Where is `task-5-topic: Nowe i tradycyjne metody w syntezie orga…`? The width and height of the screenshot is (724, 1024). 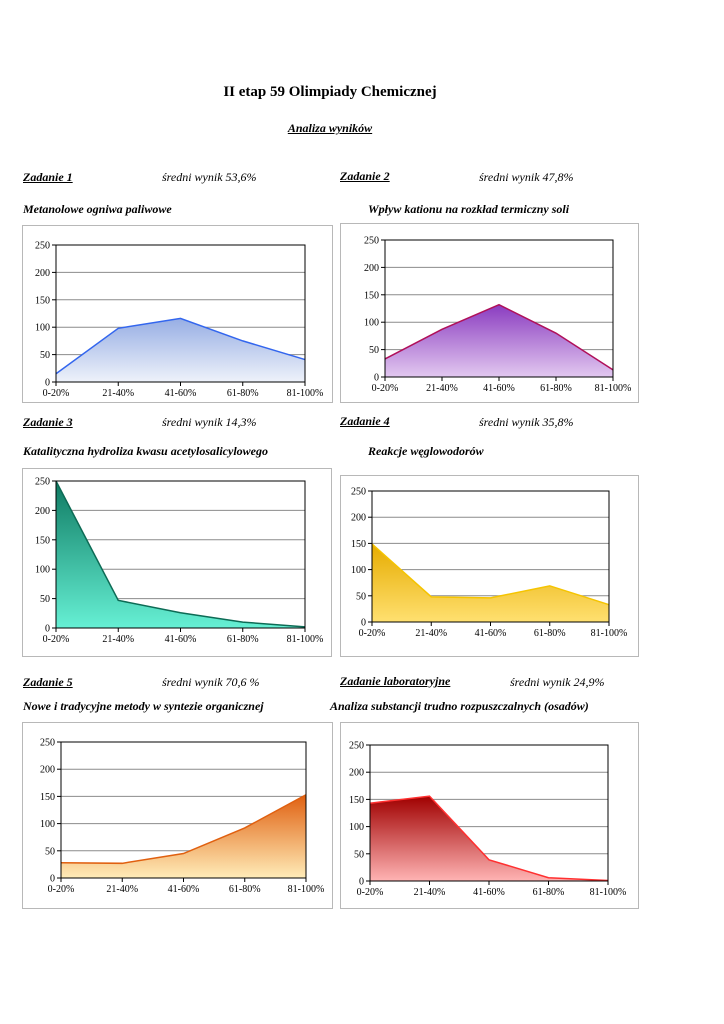
task-5-topic: Nowe i tradycyjne metody w syntezie orga… is located at coordinates (143, 706).